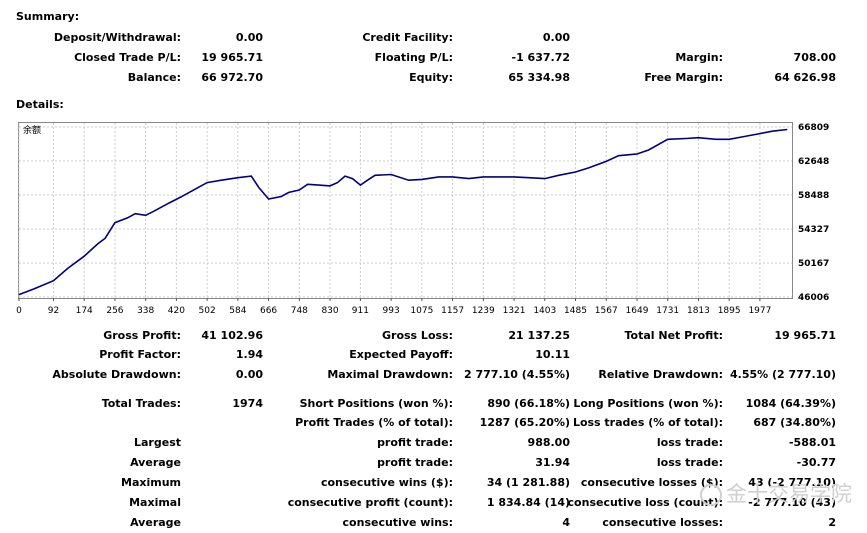 The image size is (867, 533). What do you see at coordinates (667, 311) in the screenshot?
I see `x-tick-label: 1731` at bounding box center [667, 311].